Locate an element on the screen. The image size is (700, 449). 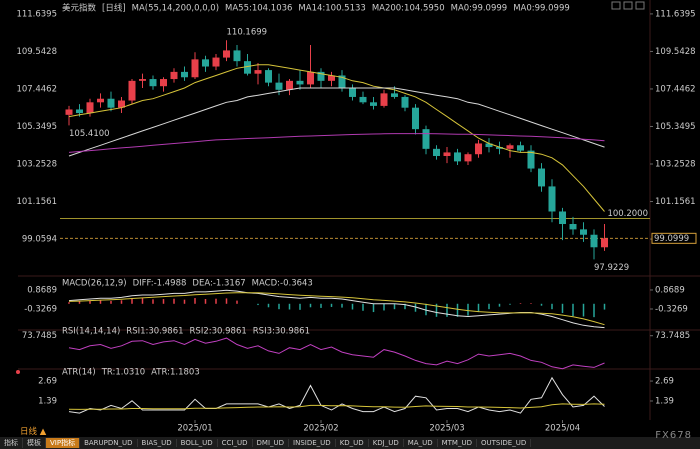
y-tick-label: 2.69 is located at coordinates (47, 382).